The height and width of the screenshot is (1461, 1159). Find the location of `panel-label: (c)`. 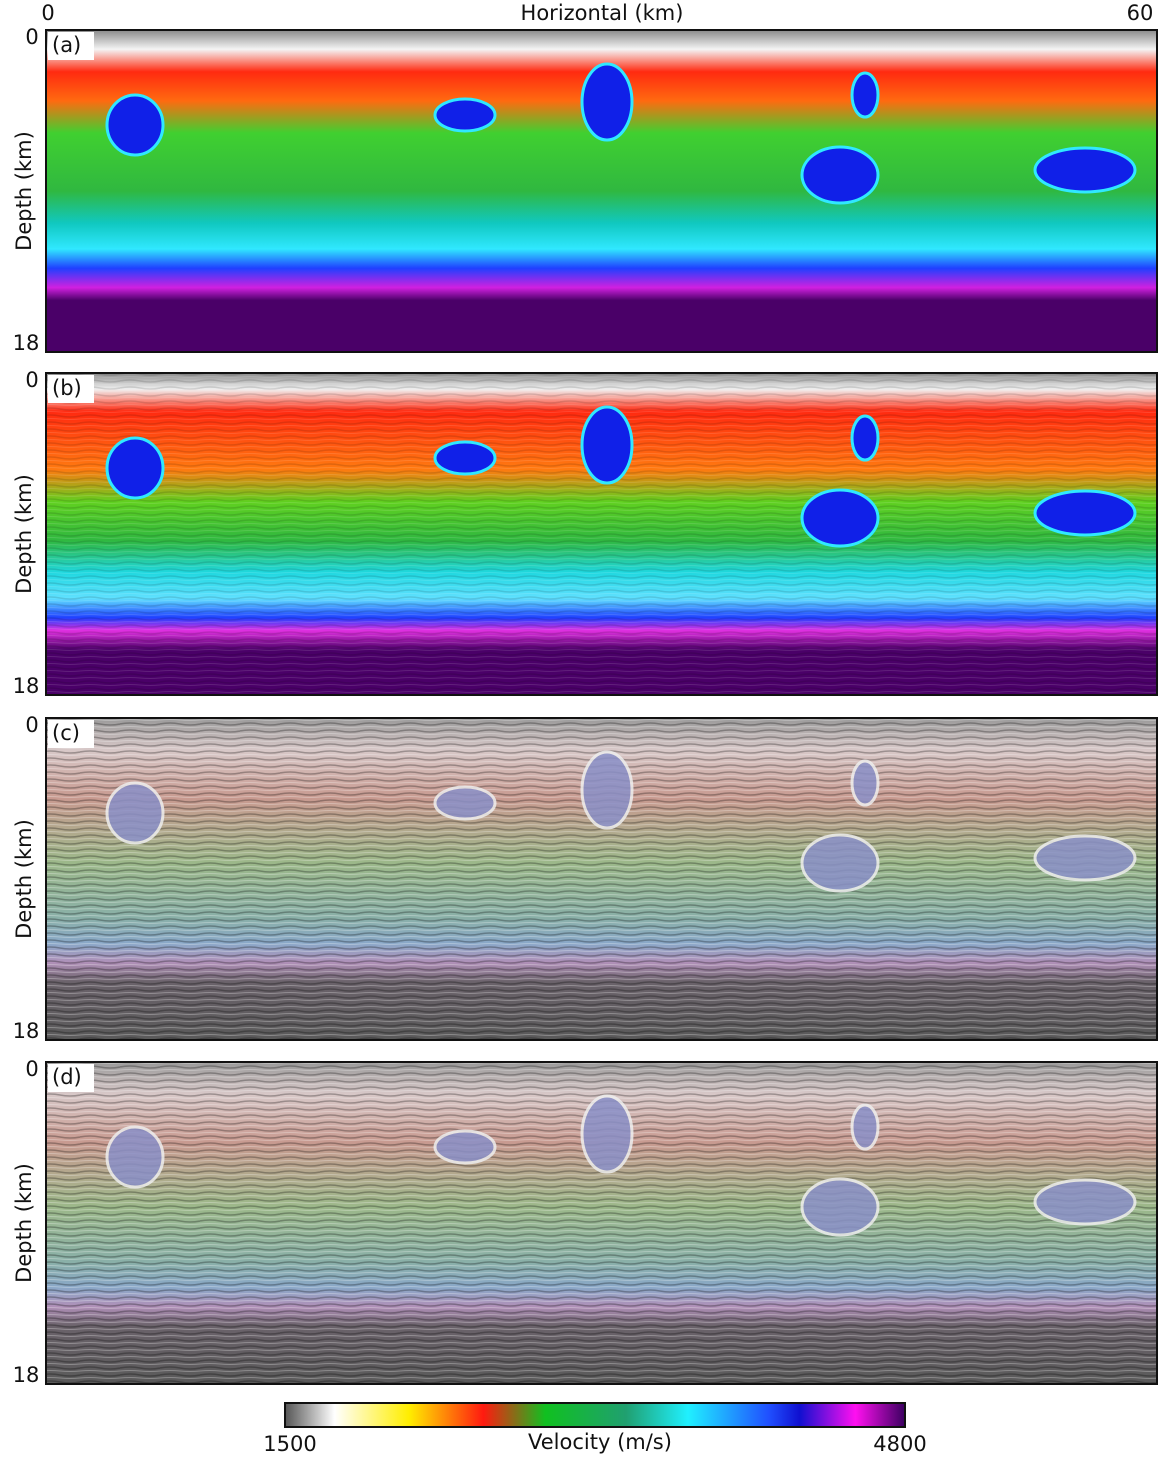

panel-label: (c) is located at coordinates (66, 733).